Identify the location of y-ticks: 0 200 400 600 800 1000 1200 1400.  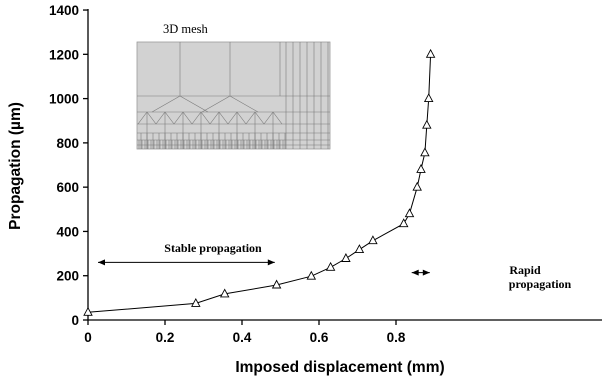
(68, 165).